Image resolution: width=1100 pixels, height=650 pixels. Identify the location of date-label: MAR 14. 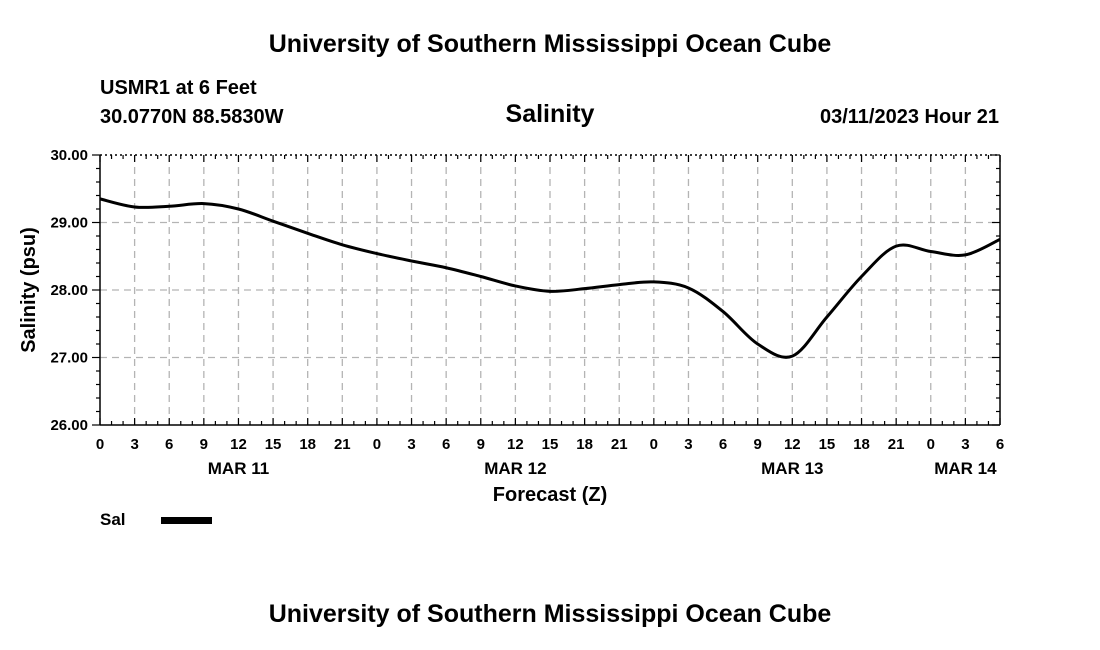
(965, 468).